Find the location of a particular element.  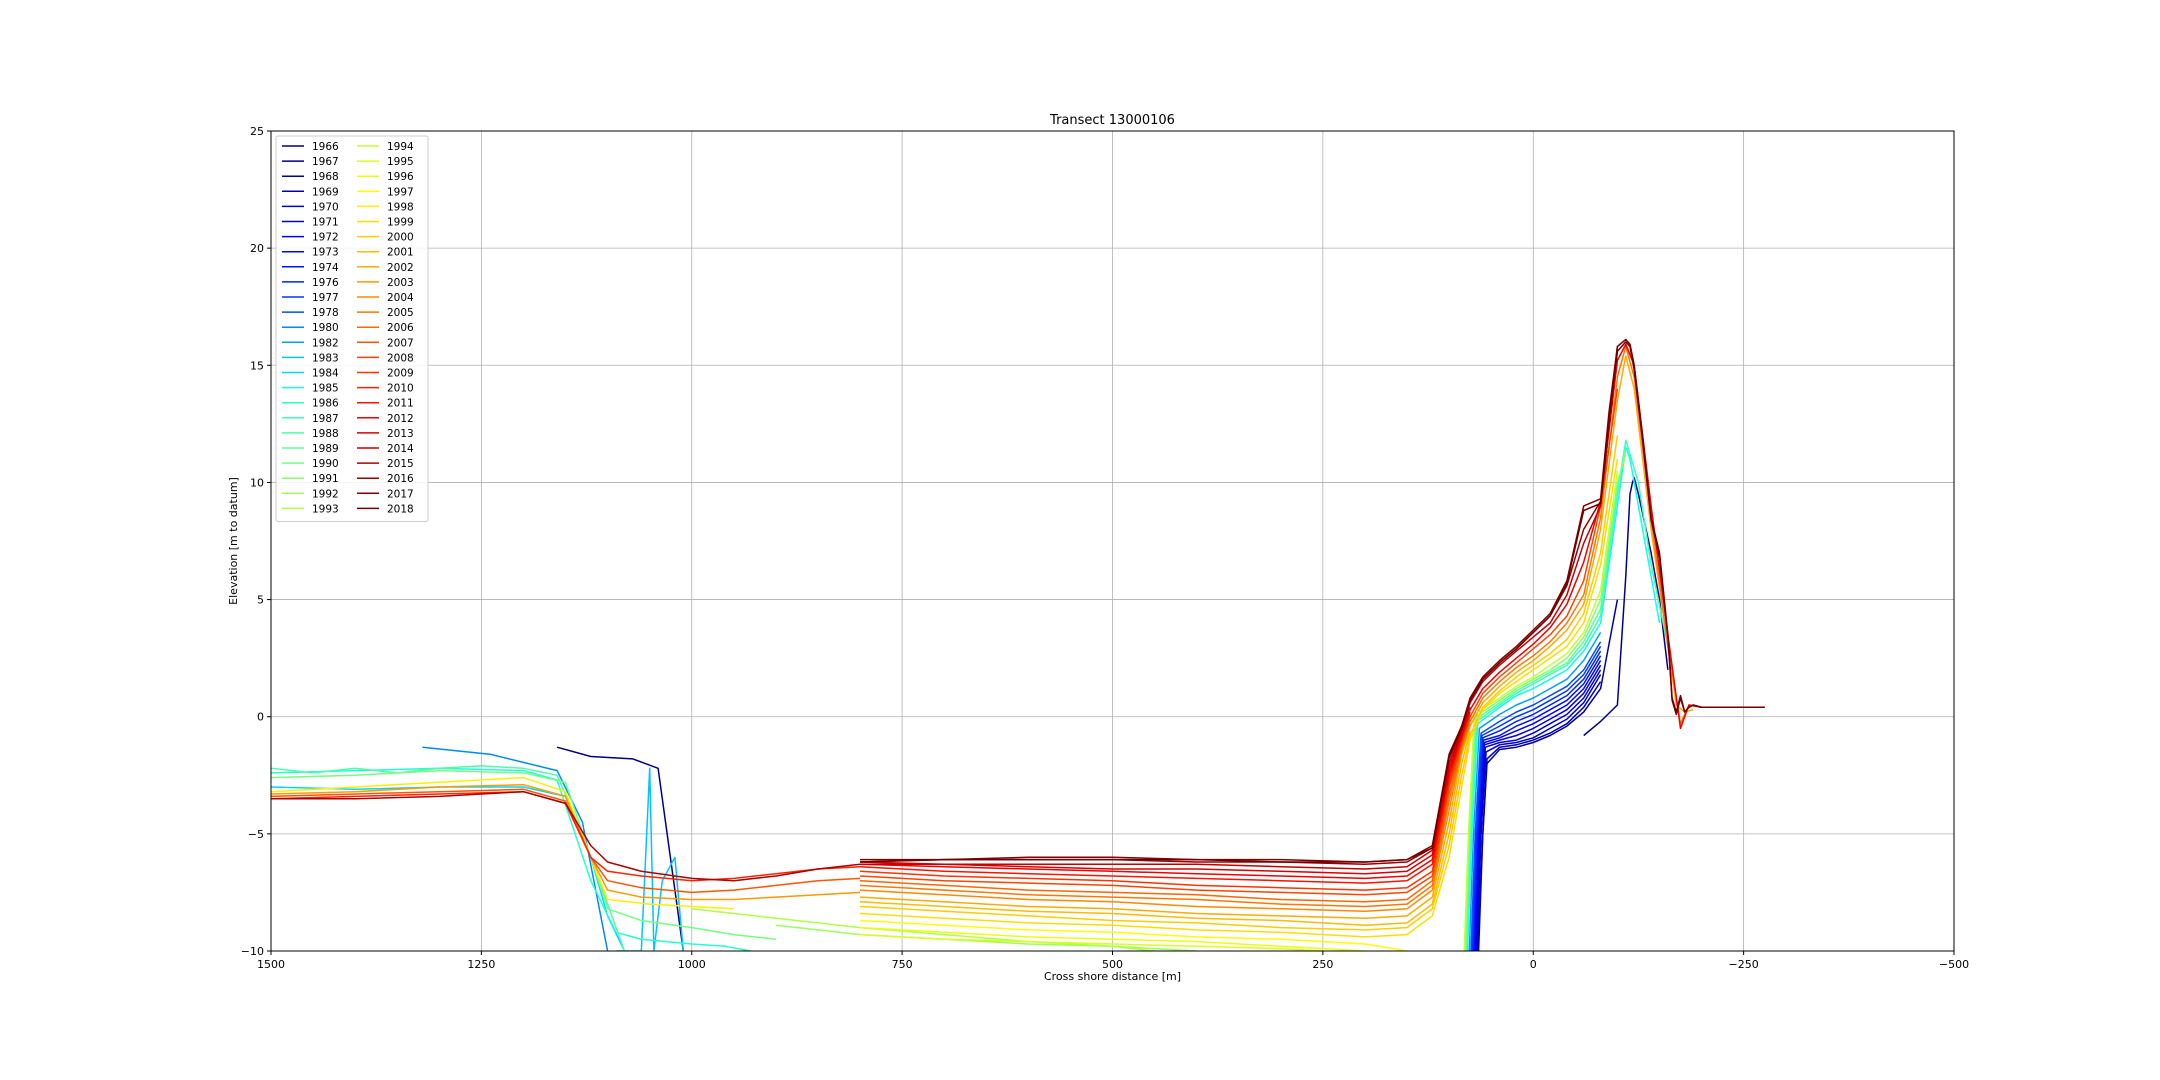

series-line-2003 is located at coordinates (566, 842).